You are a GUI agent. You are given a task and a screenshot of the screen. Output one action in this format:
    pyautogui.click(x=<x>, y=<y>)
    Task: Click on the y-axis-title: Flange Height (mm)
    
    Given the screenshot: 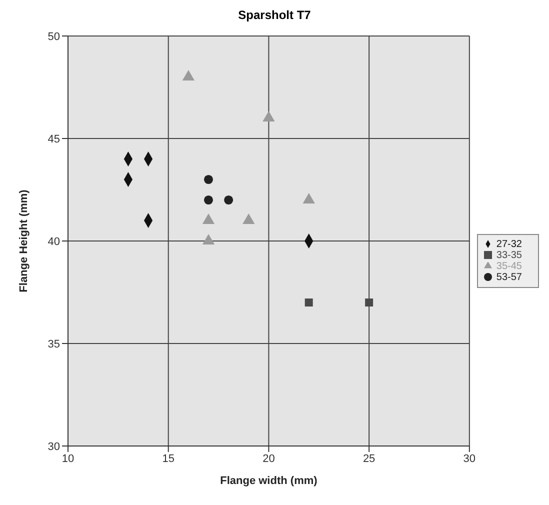 What is the action you would take?
    pyautogui.click(x=24, y=240)
    